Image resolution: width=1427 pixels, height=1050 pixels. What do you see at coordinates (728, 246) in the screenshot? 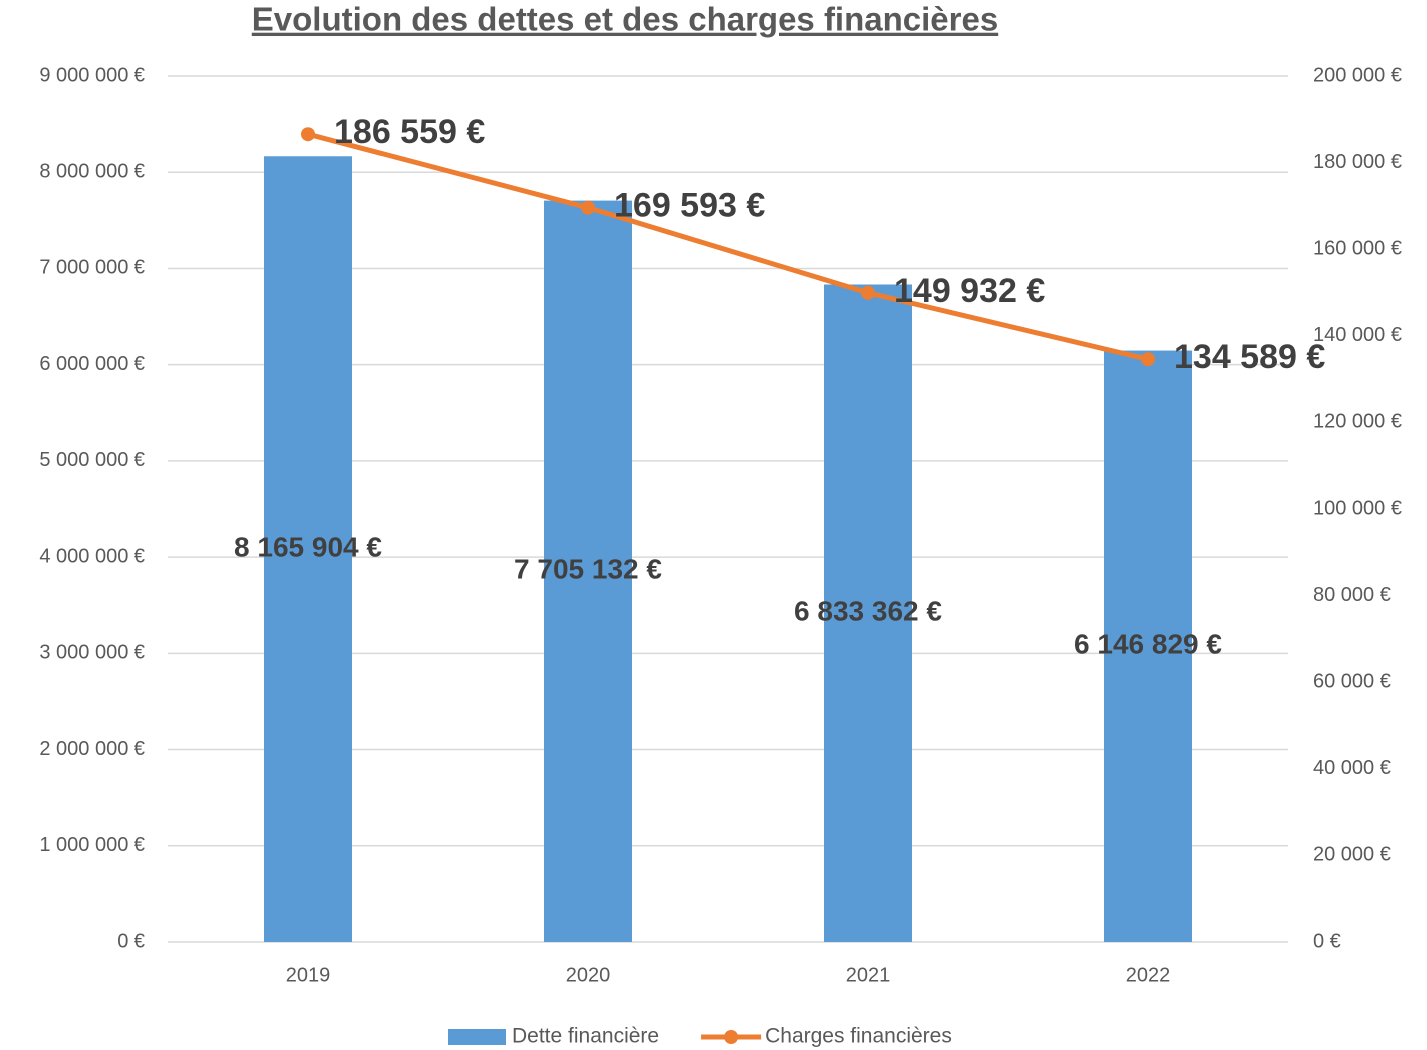
I see `line` at bounding box center [728, 246].